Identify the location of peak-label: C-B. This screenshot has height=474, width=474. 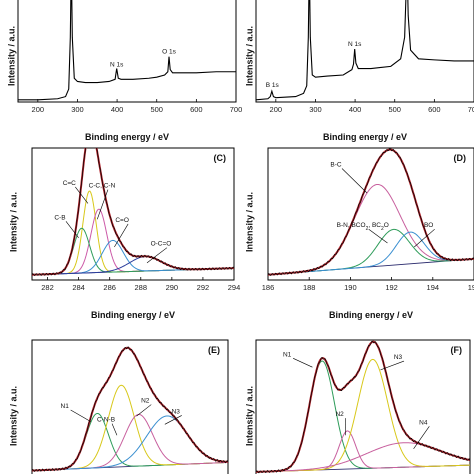
(59, 217).